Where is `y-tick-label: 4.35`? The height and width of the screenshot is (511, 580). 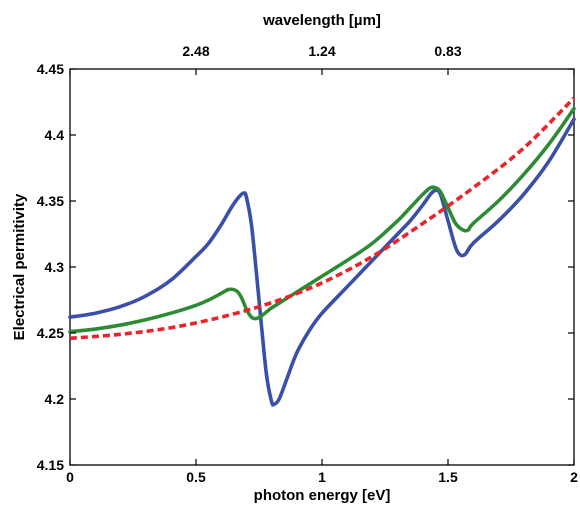 y-tick-label: 4.35 is located at coordinates (50, 201).